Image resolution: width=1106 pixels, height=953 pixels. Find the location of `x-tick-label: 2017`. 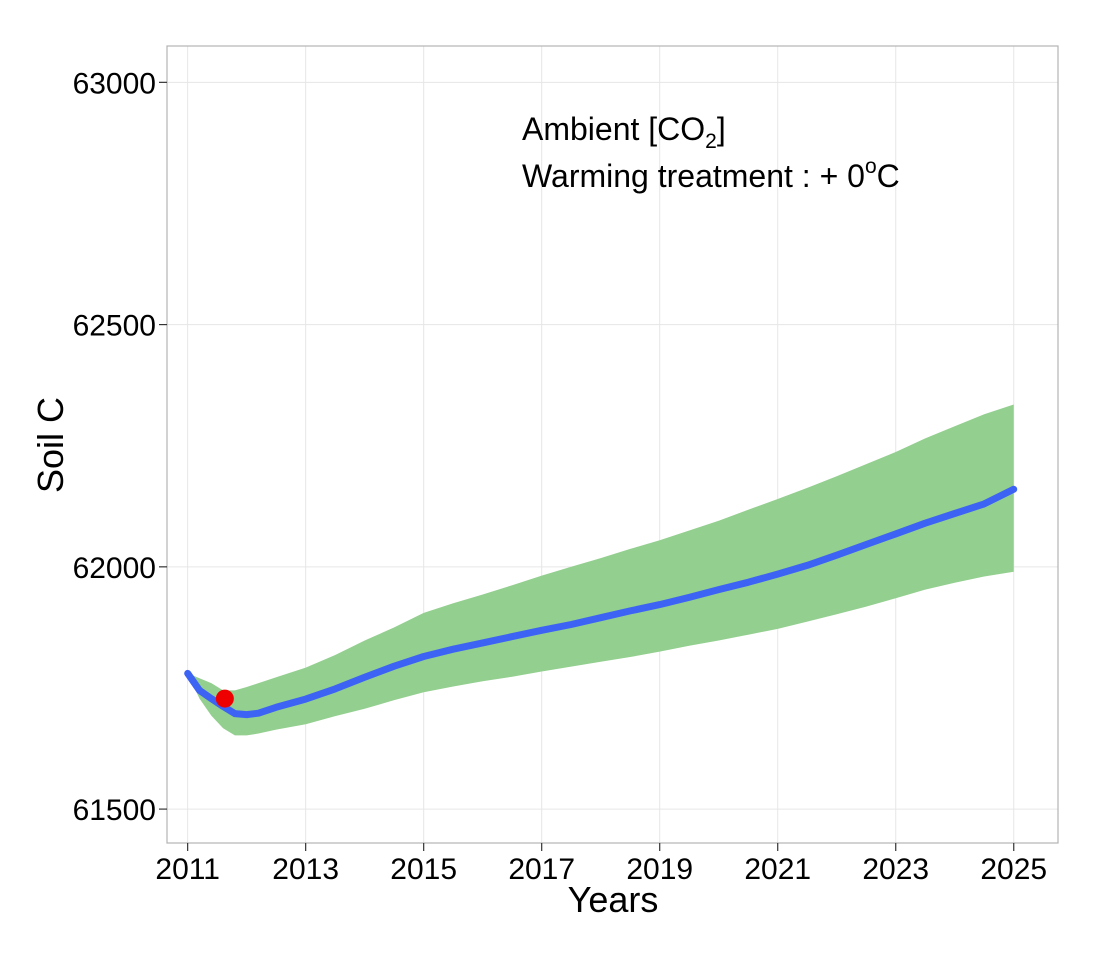

x-tick-label: 2017 is located at coordinates (541, 869).